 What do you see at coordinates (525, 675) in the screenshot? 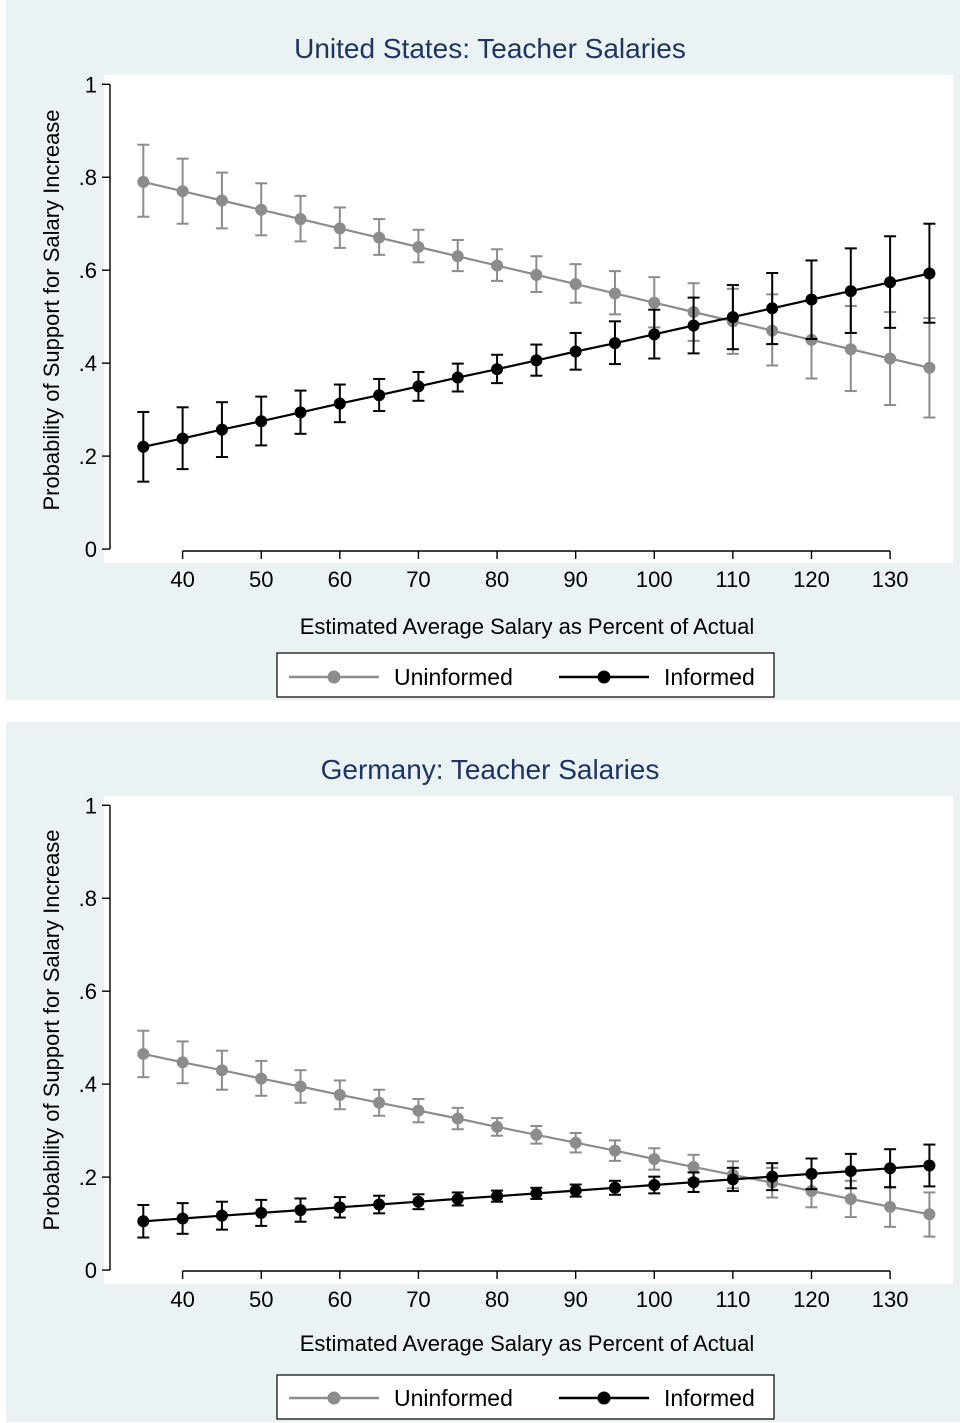
I see `legend-box` at bounding box center [525, 675].